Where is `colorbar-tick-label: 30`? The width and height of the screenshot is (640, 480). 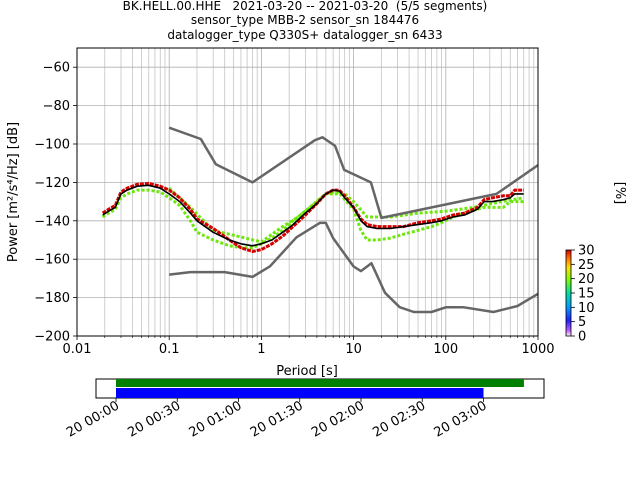
colorbar-tick-label: 30 is located at coordinates (586, 251).